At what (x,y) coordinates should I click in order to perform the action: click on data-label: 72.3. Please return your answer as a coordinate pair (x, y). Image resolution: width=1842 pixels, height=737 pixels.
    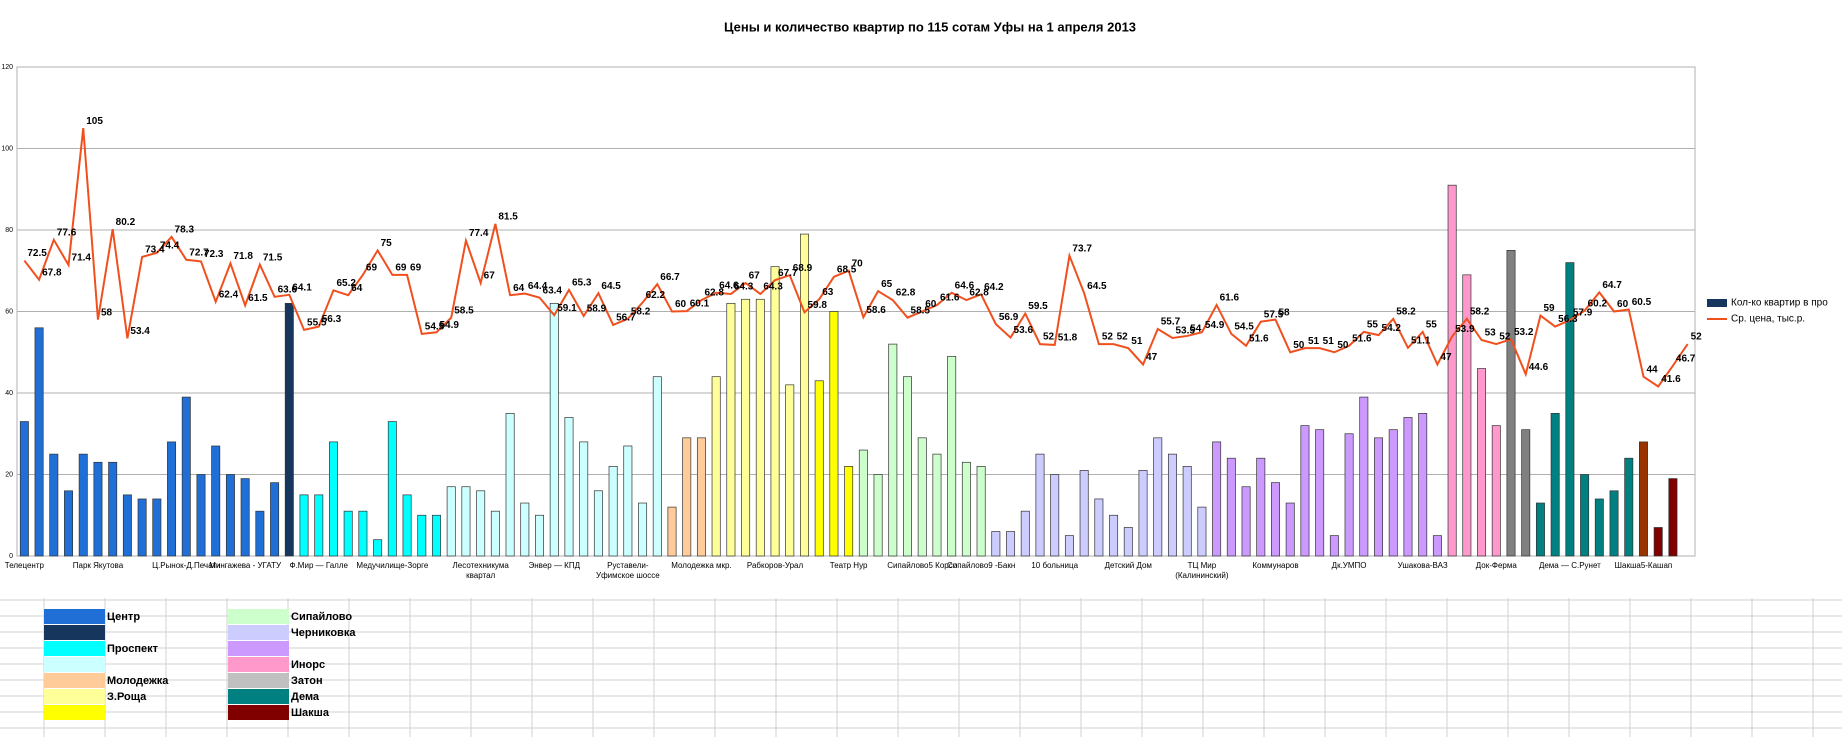
    Looking at the image, I should click on (214, 254).